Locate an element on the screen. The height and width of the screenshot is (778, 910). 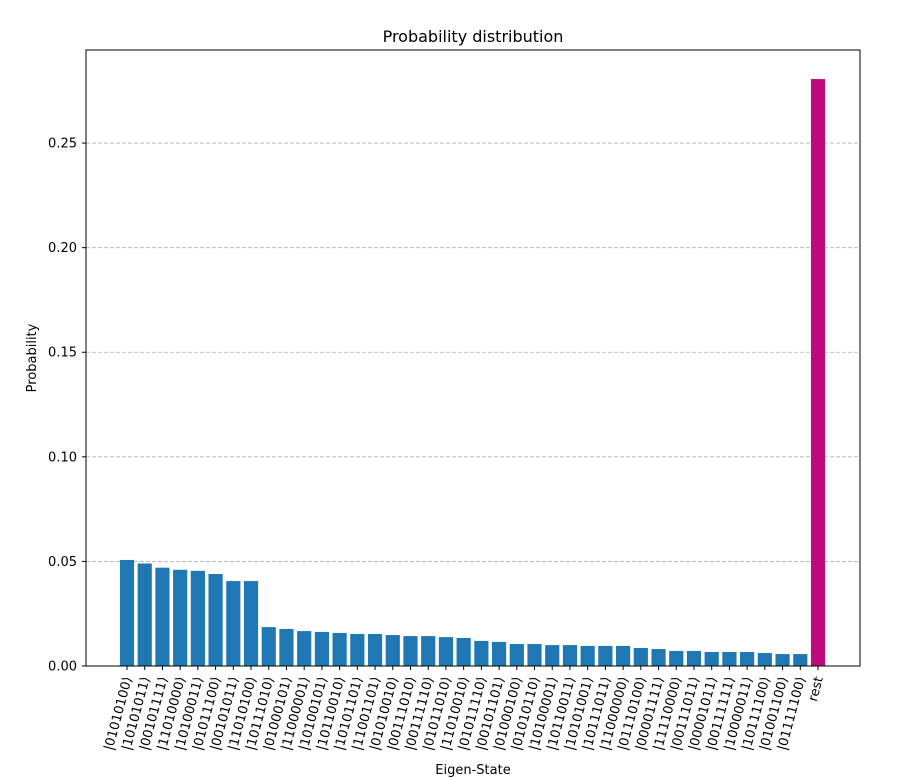
y-tick-label: 0.05 is located at coordinates (62, 562).